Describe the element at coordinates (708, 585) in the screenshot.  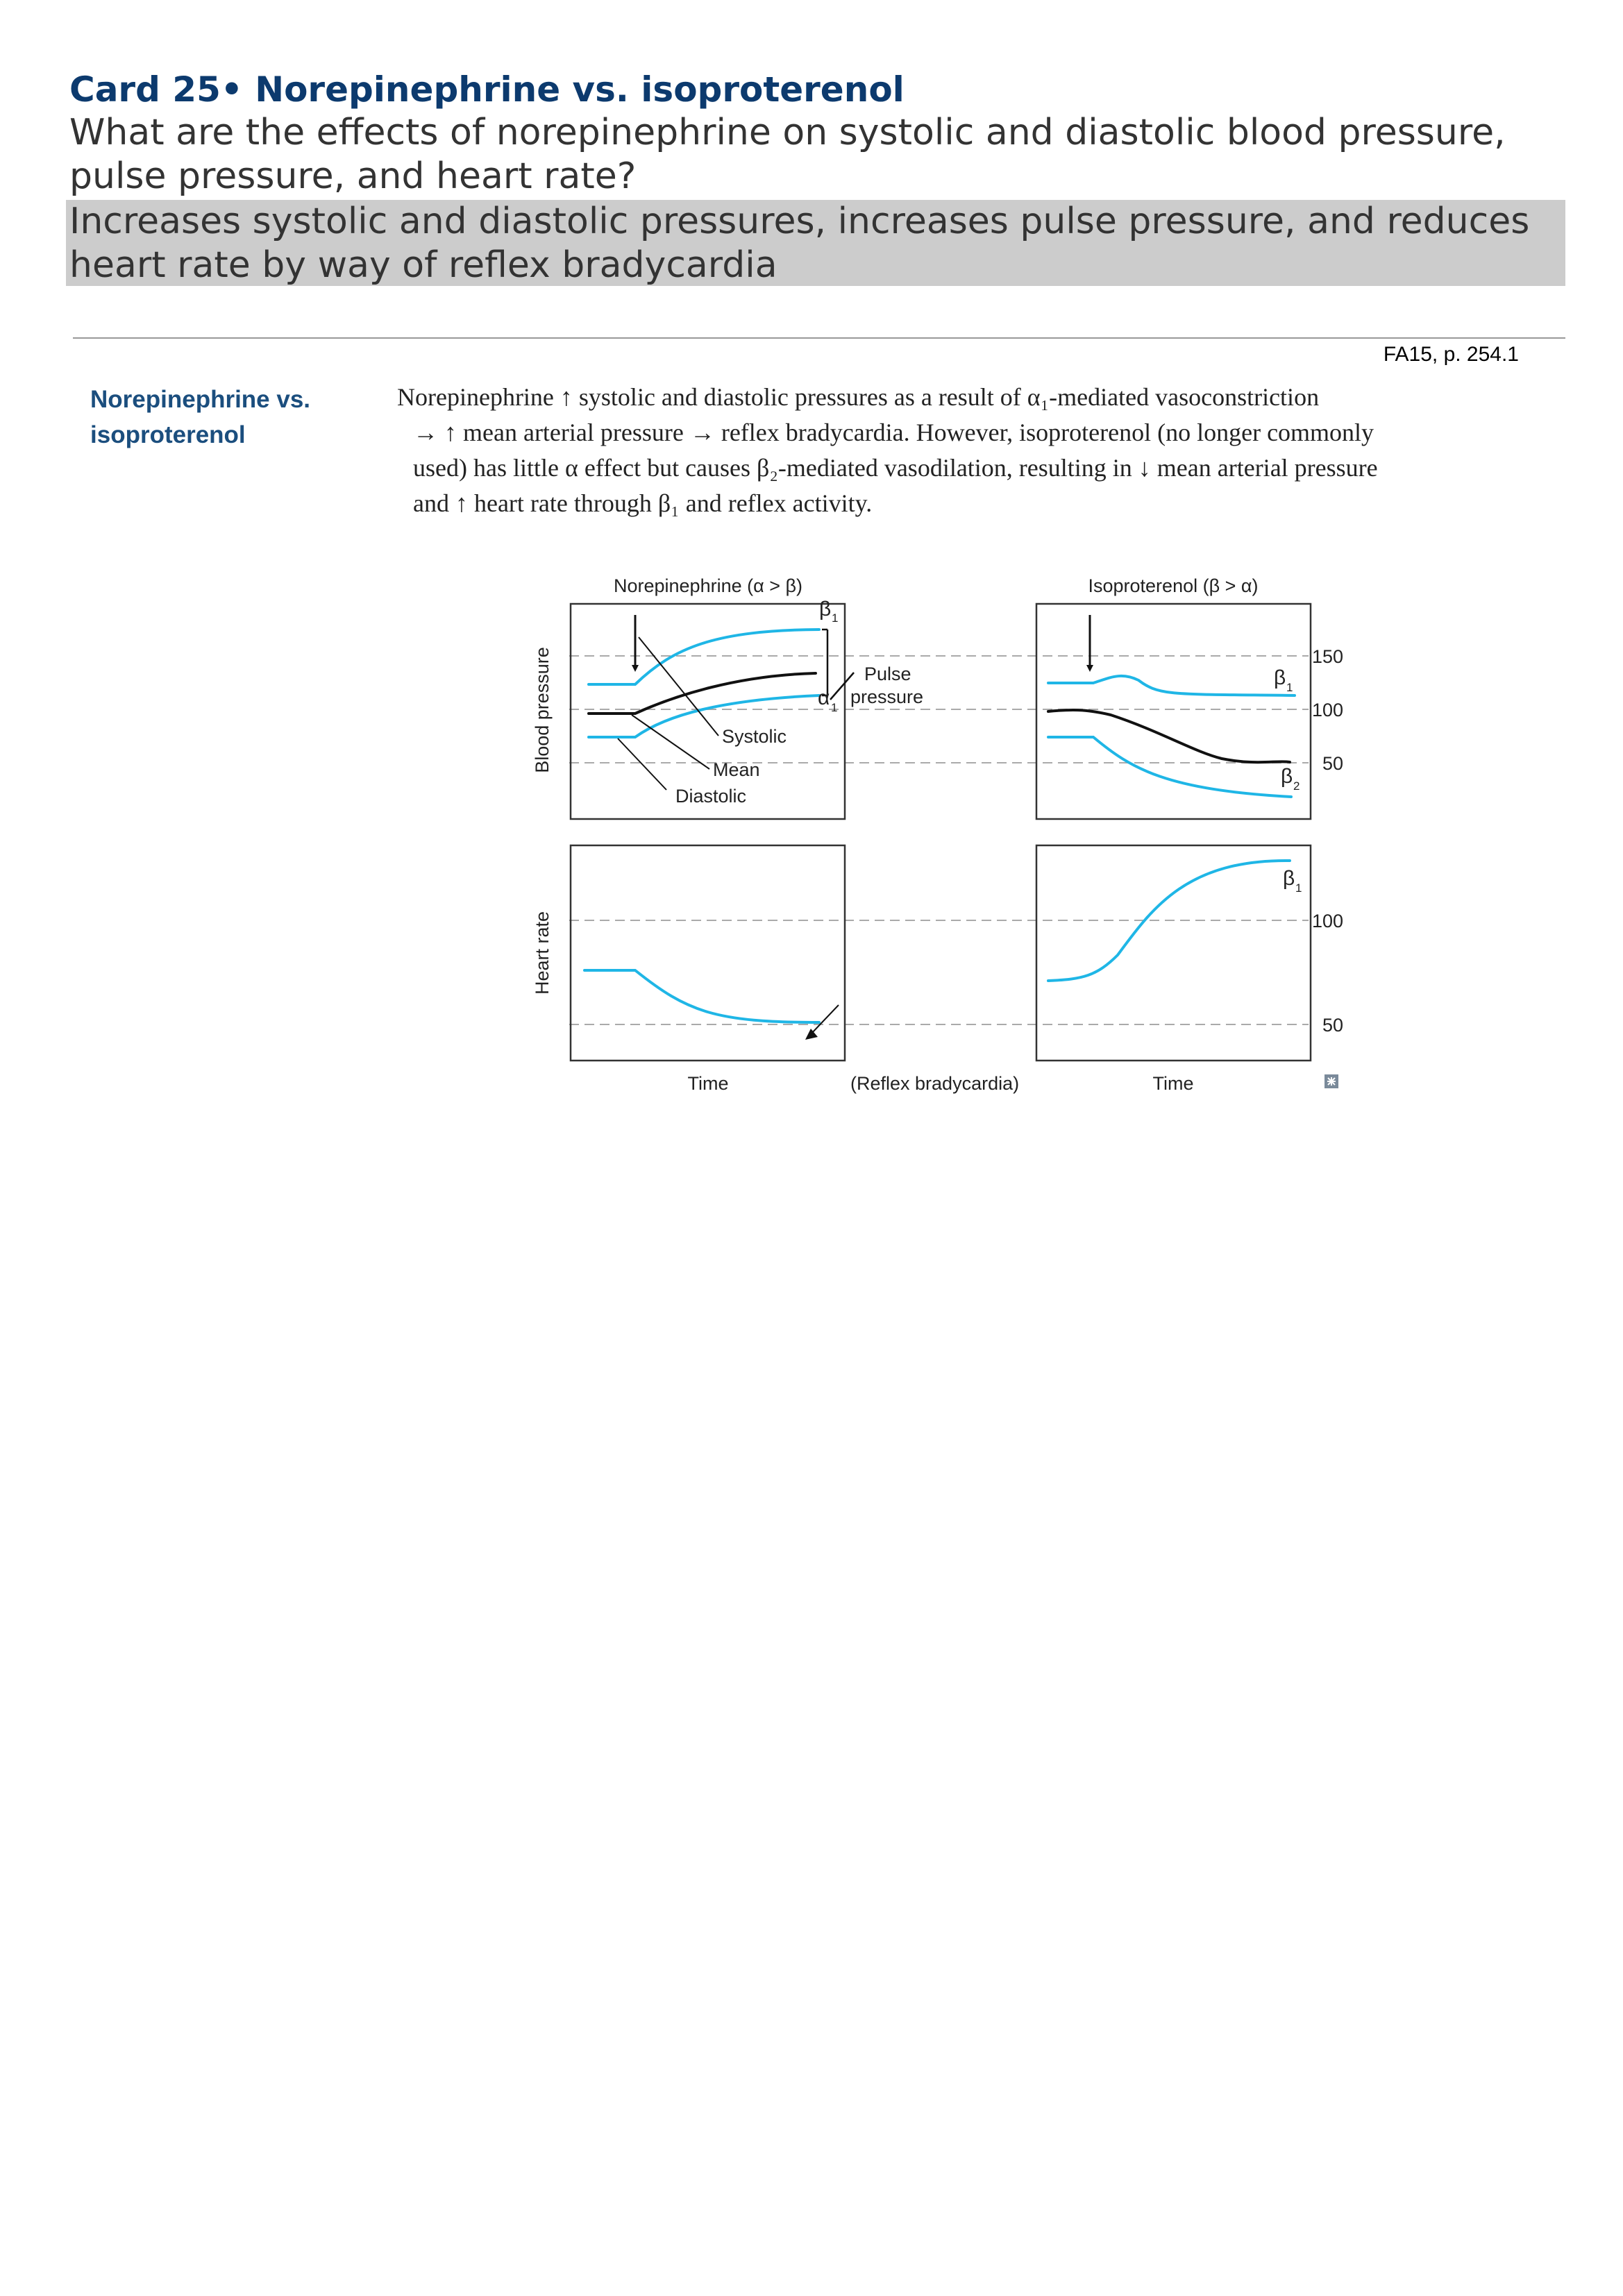
I see `panel-title-ne: Norepinephrine (α > β)` at that location.